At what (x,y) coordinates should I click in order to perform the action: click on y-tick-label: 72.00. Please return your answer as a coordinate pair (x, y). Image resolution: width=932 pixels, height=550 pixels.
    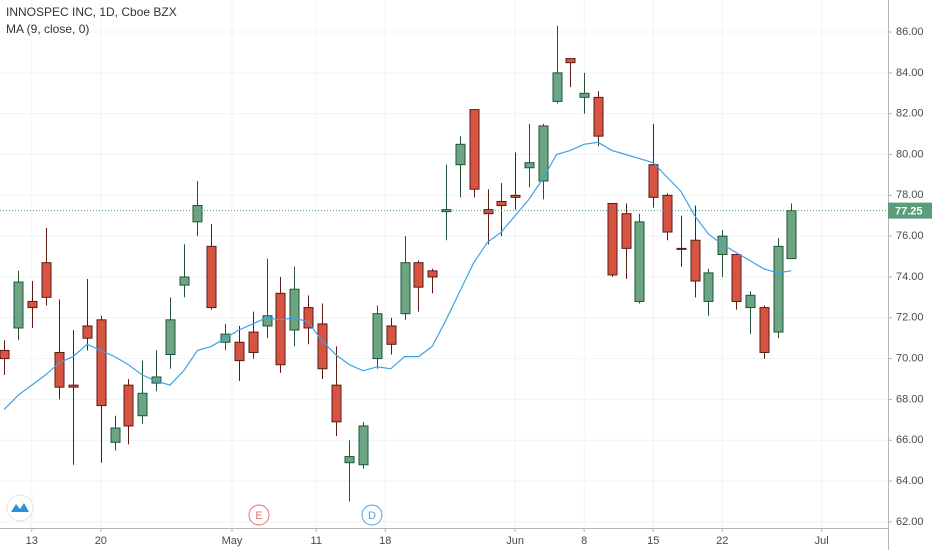
    Looking at the image, I should click on (910, 318).